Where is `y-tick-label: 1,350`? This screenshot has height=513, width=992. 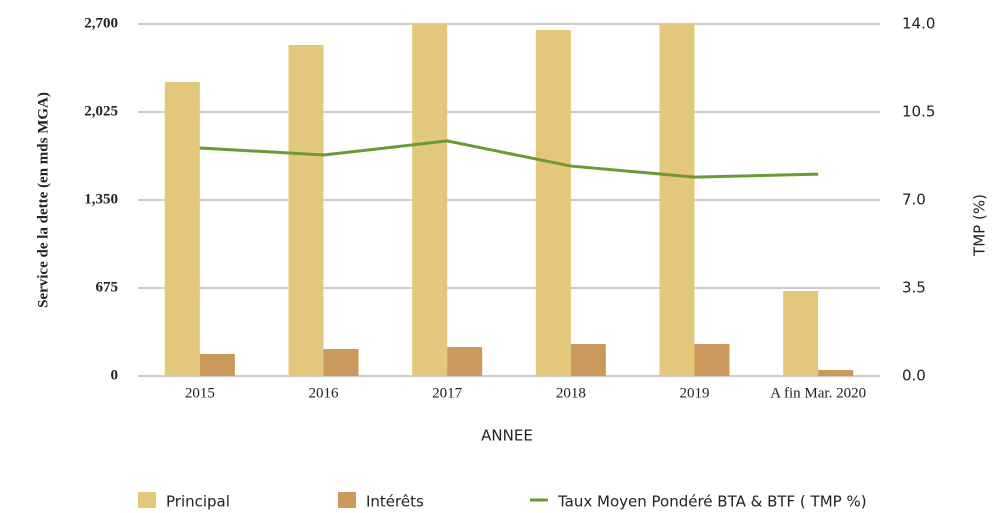 y-tick-label: 1,350 is located at coordinates (101, 199).